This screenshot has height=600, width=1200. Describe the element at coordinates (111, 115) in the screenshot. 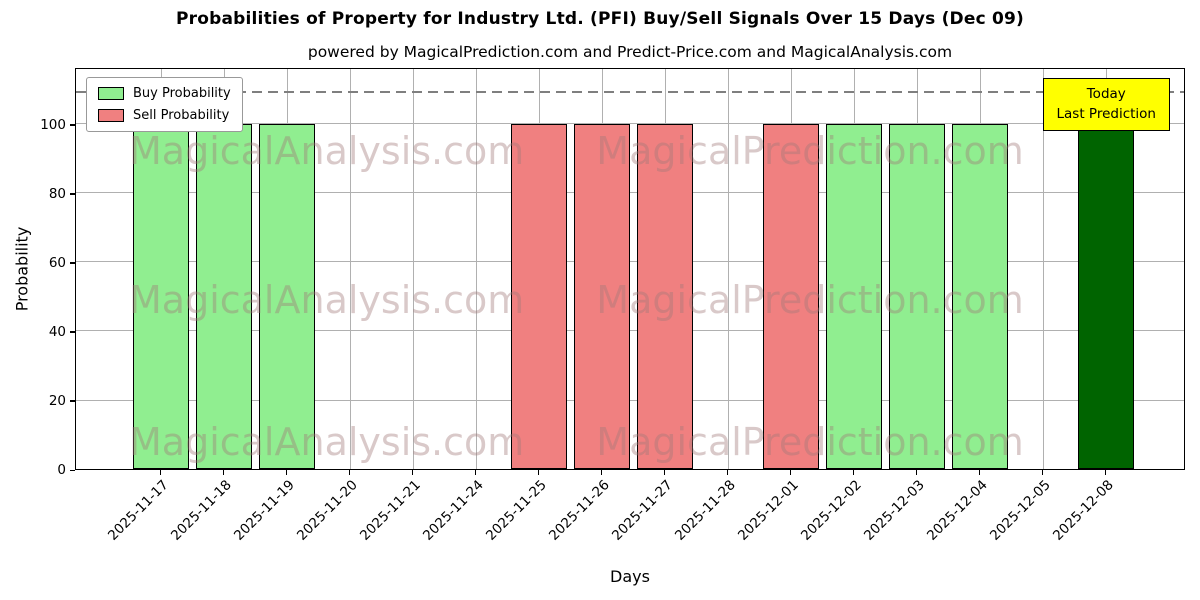

I see `sell-probability-swatch` at that location.